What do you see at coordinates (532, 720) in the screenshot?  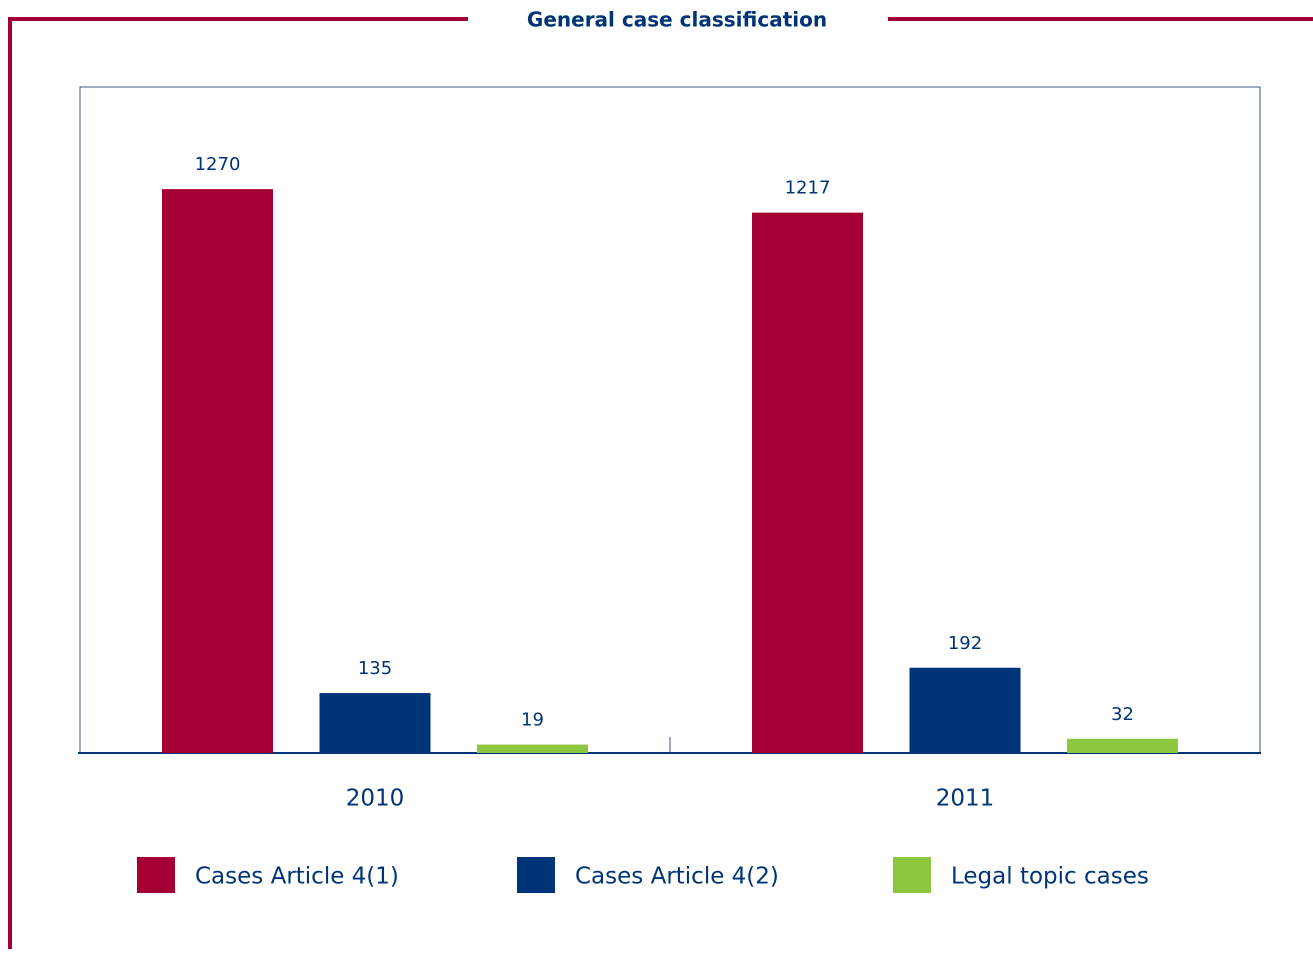 I see `data-label: 19` at bounding box center [532, 720].